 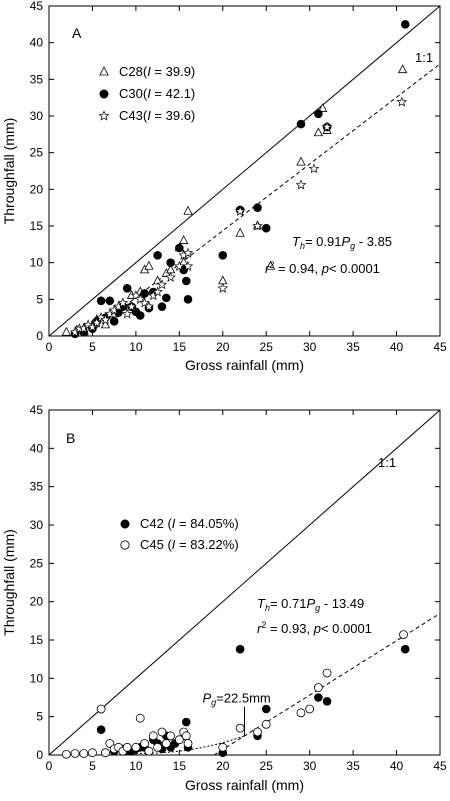 What do you see at coordinates (314, 628) in the screenshot?
I see `regression-stats: r2 = 0.93, p< 0.0001` at bounding box center [314, 628].